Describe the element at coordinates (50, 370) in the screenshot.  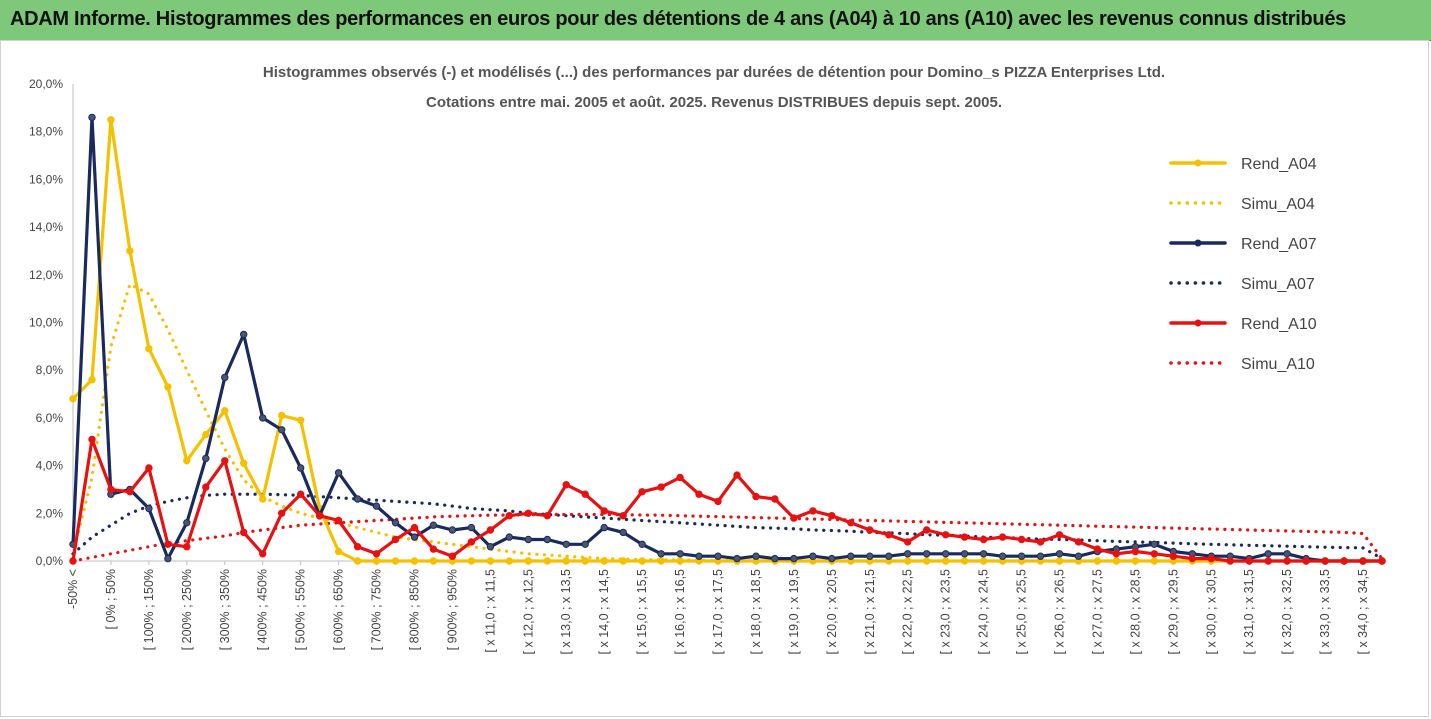
I see `y-tick-label: 8,0%` at that location.